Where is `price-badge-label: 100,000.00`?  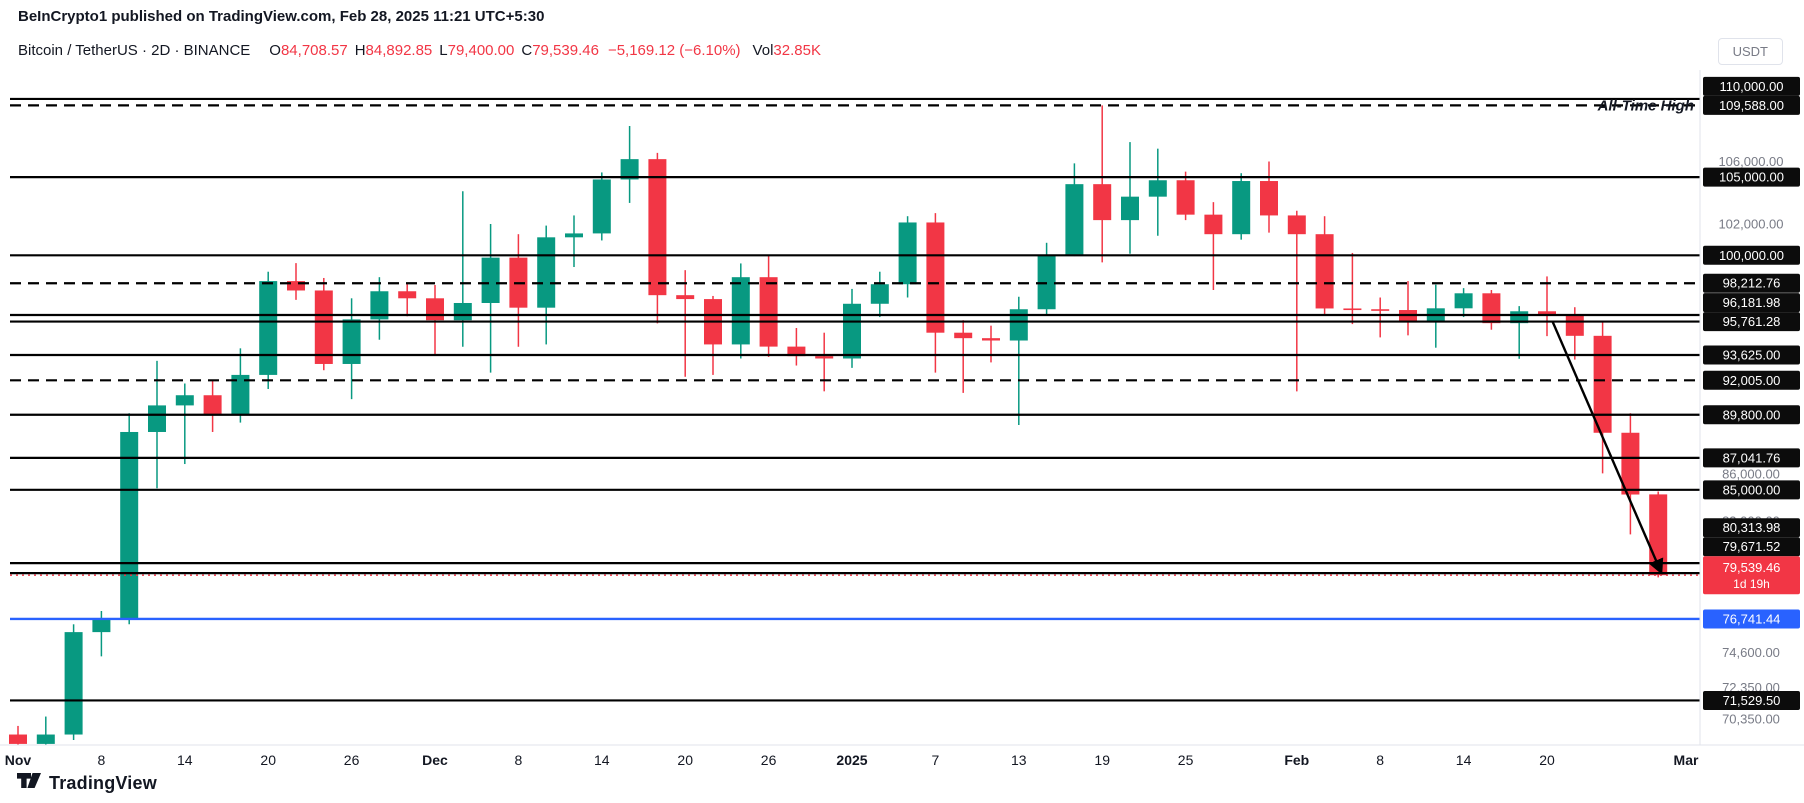
price-badge-label: 100,000.00 is located at coordinates (1751, 255).